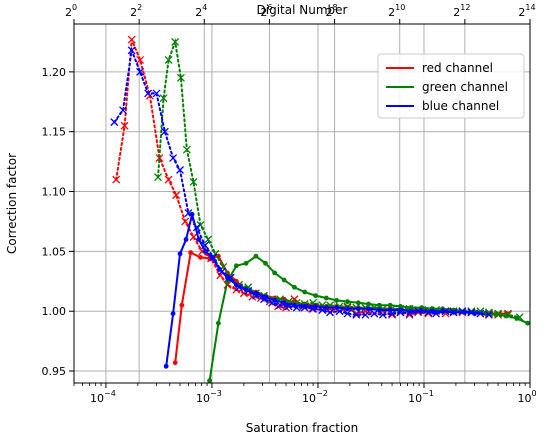  What do you see at coordinates (54, 311) in the screenshot?
I see `y-tick-label: 1.00` at bounding box center [54, 311].